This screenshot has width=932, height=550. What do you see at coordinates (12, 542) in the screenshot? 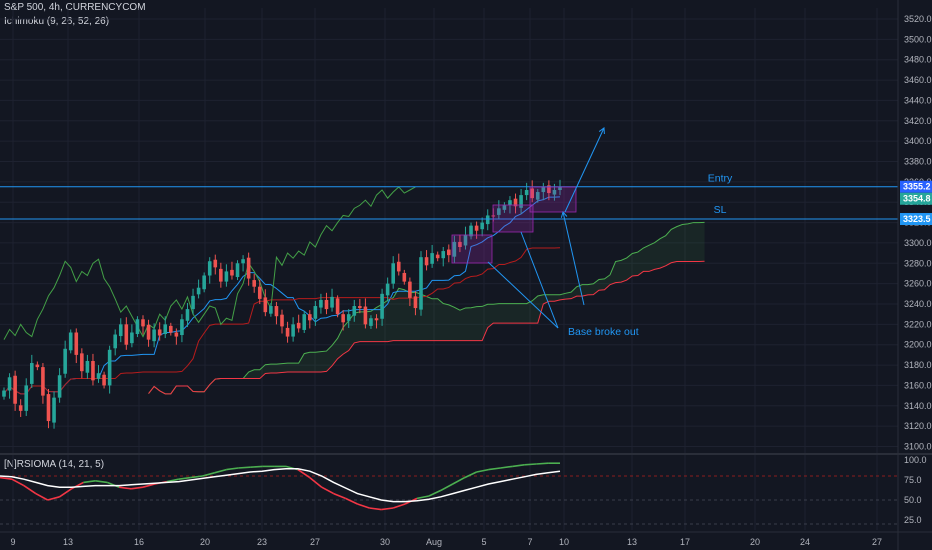
I see `x-tick-label: 9` at bounding box center [12, 542].